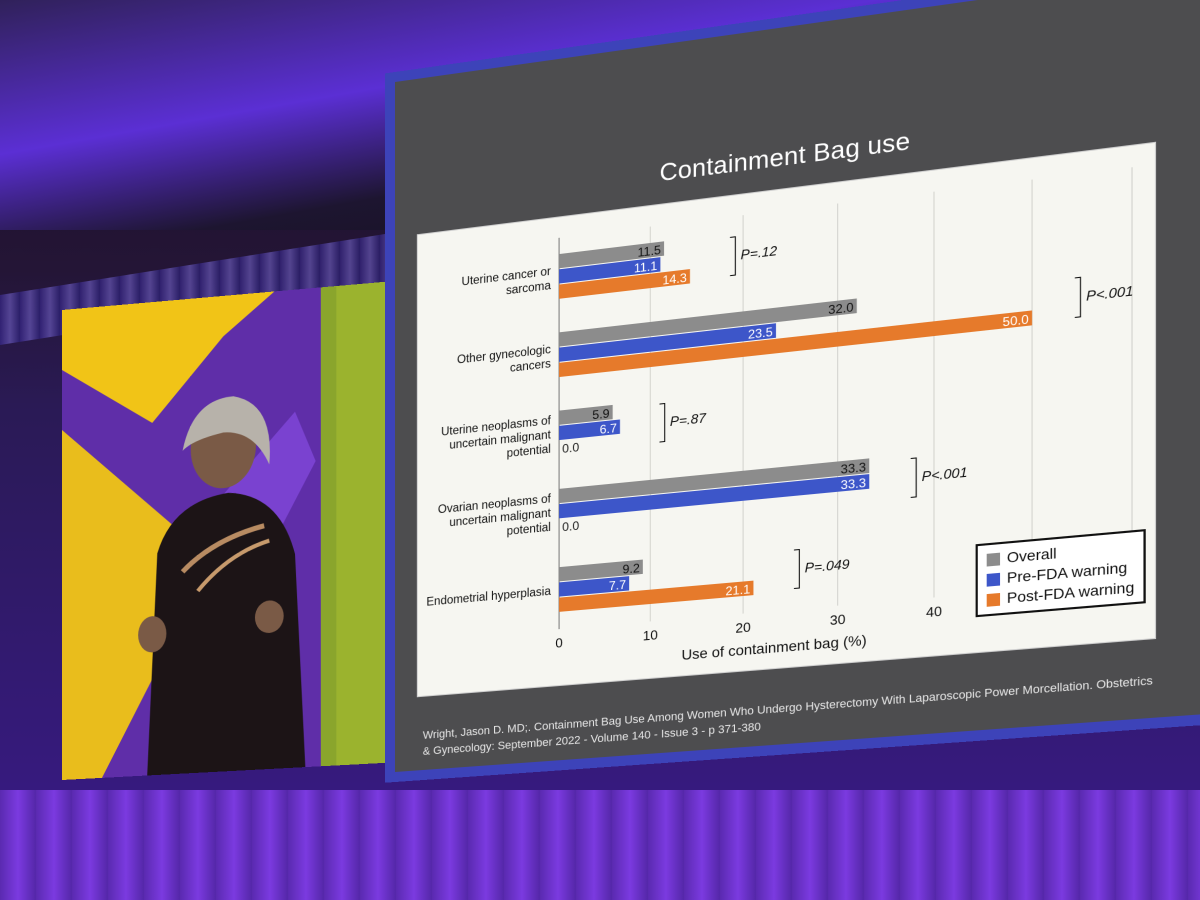 This screenshot has width=1200, height=900. Describe the element at coordinates (759, 253) in the screenshot. I see `p-value-label: P=.12` at that location.